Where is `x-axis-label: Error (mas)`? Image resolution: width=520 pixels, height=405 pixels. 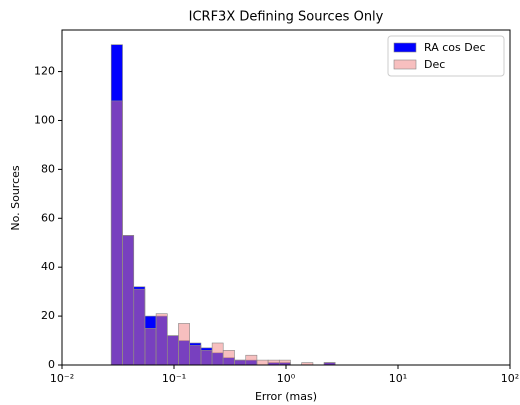 x-axis-label: Error (mas) is located at coordinates (286, 396).